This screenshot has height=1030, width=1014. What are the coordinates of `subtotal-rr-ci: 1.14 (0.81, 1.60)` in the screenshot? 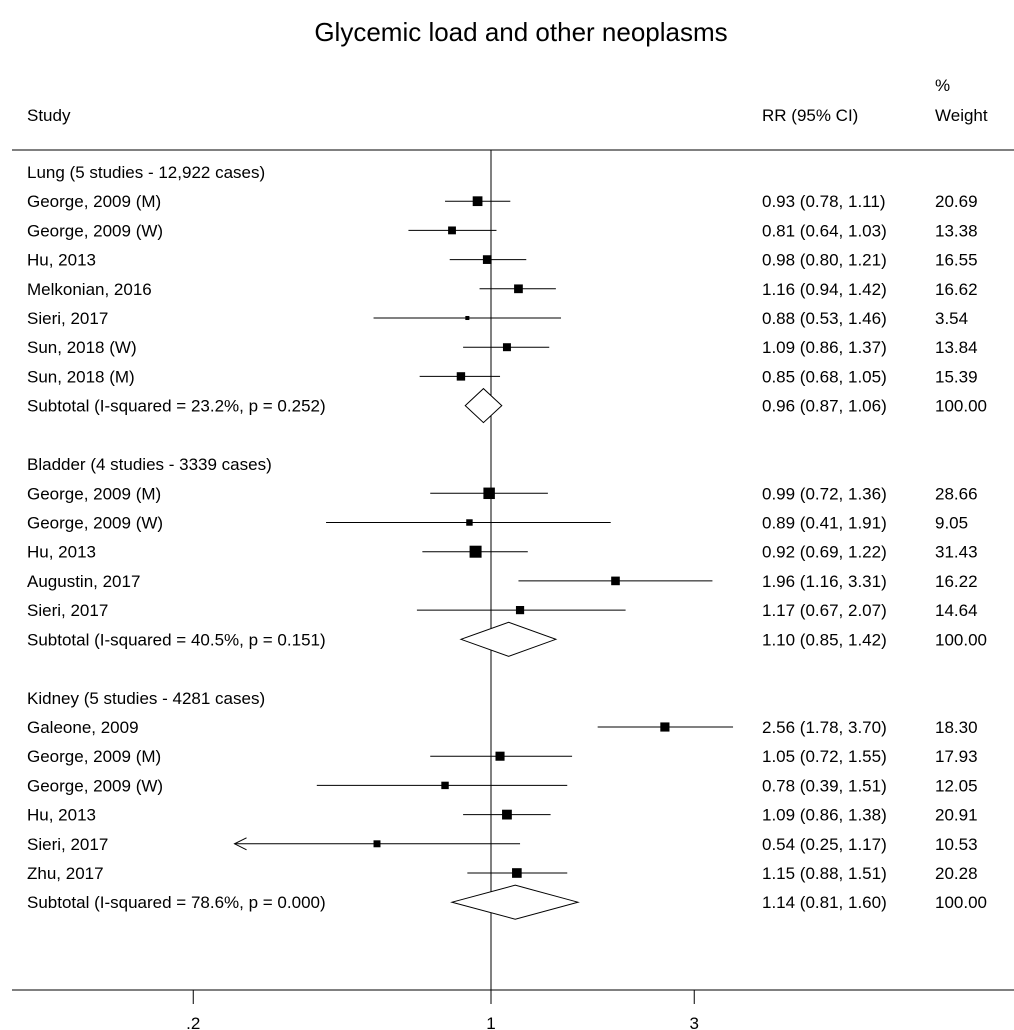 It's located at (824, 902).